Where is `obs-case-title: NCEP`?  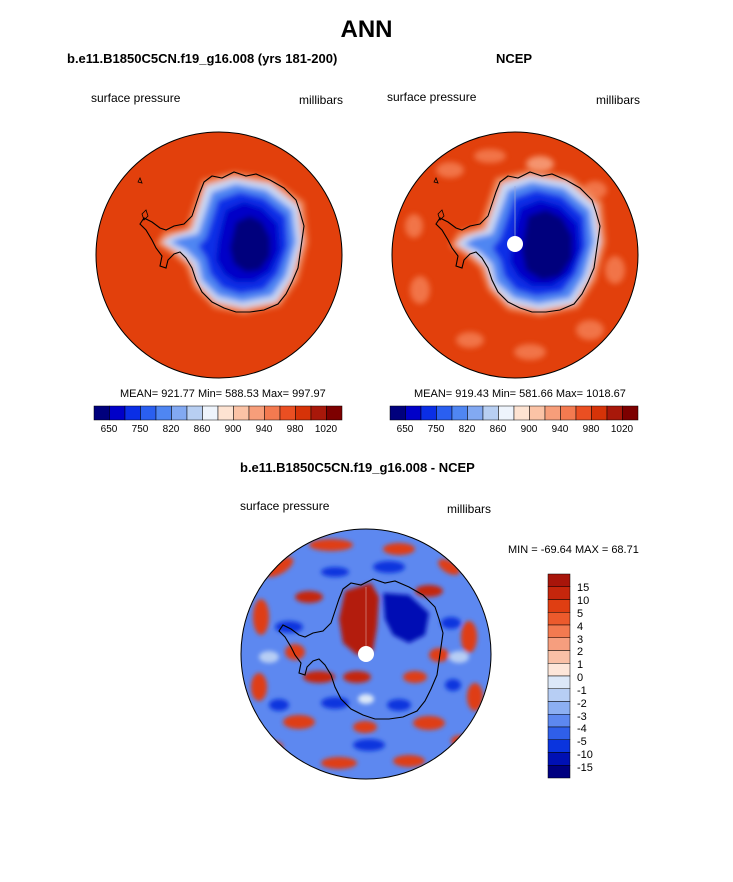 obs-case-title: NCEP is located at coordinates (514, 58).